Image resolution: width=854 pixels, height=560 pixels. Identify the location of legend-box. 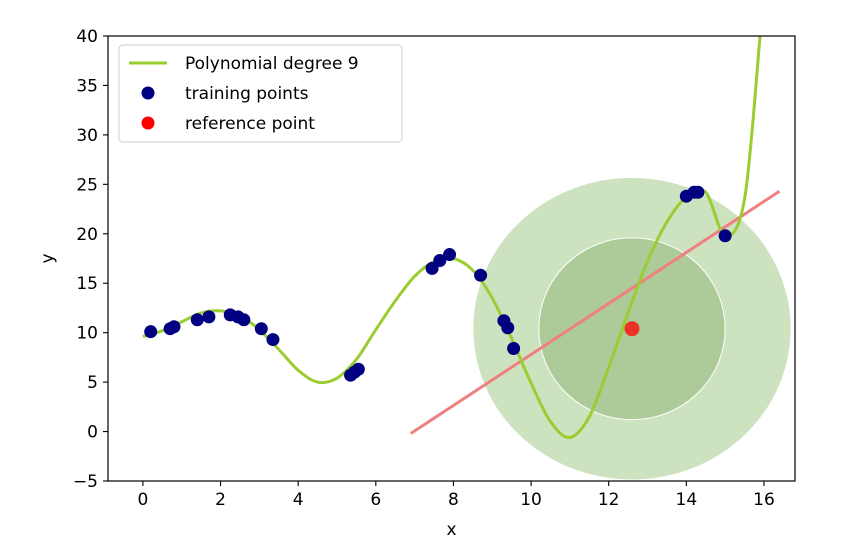
(260, 93).